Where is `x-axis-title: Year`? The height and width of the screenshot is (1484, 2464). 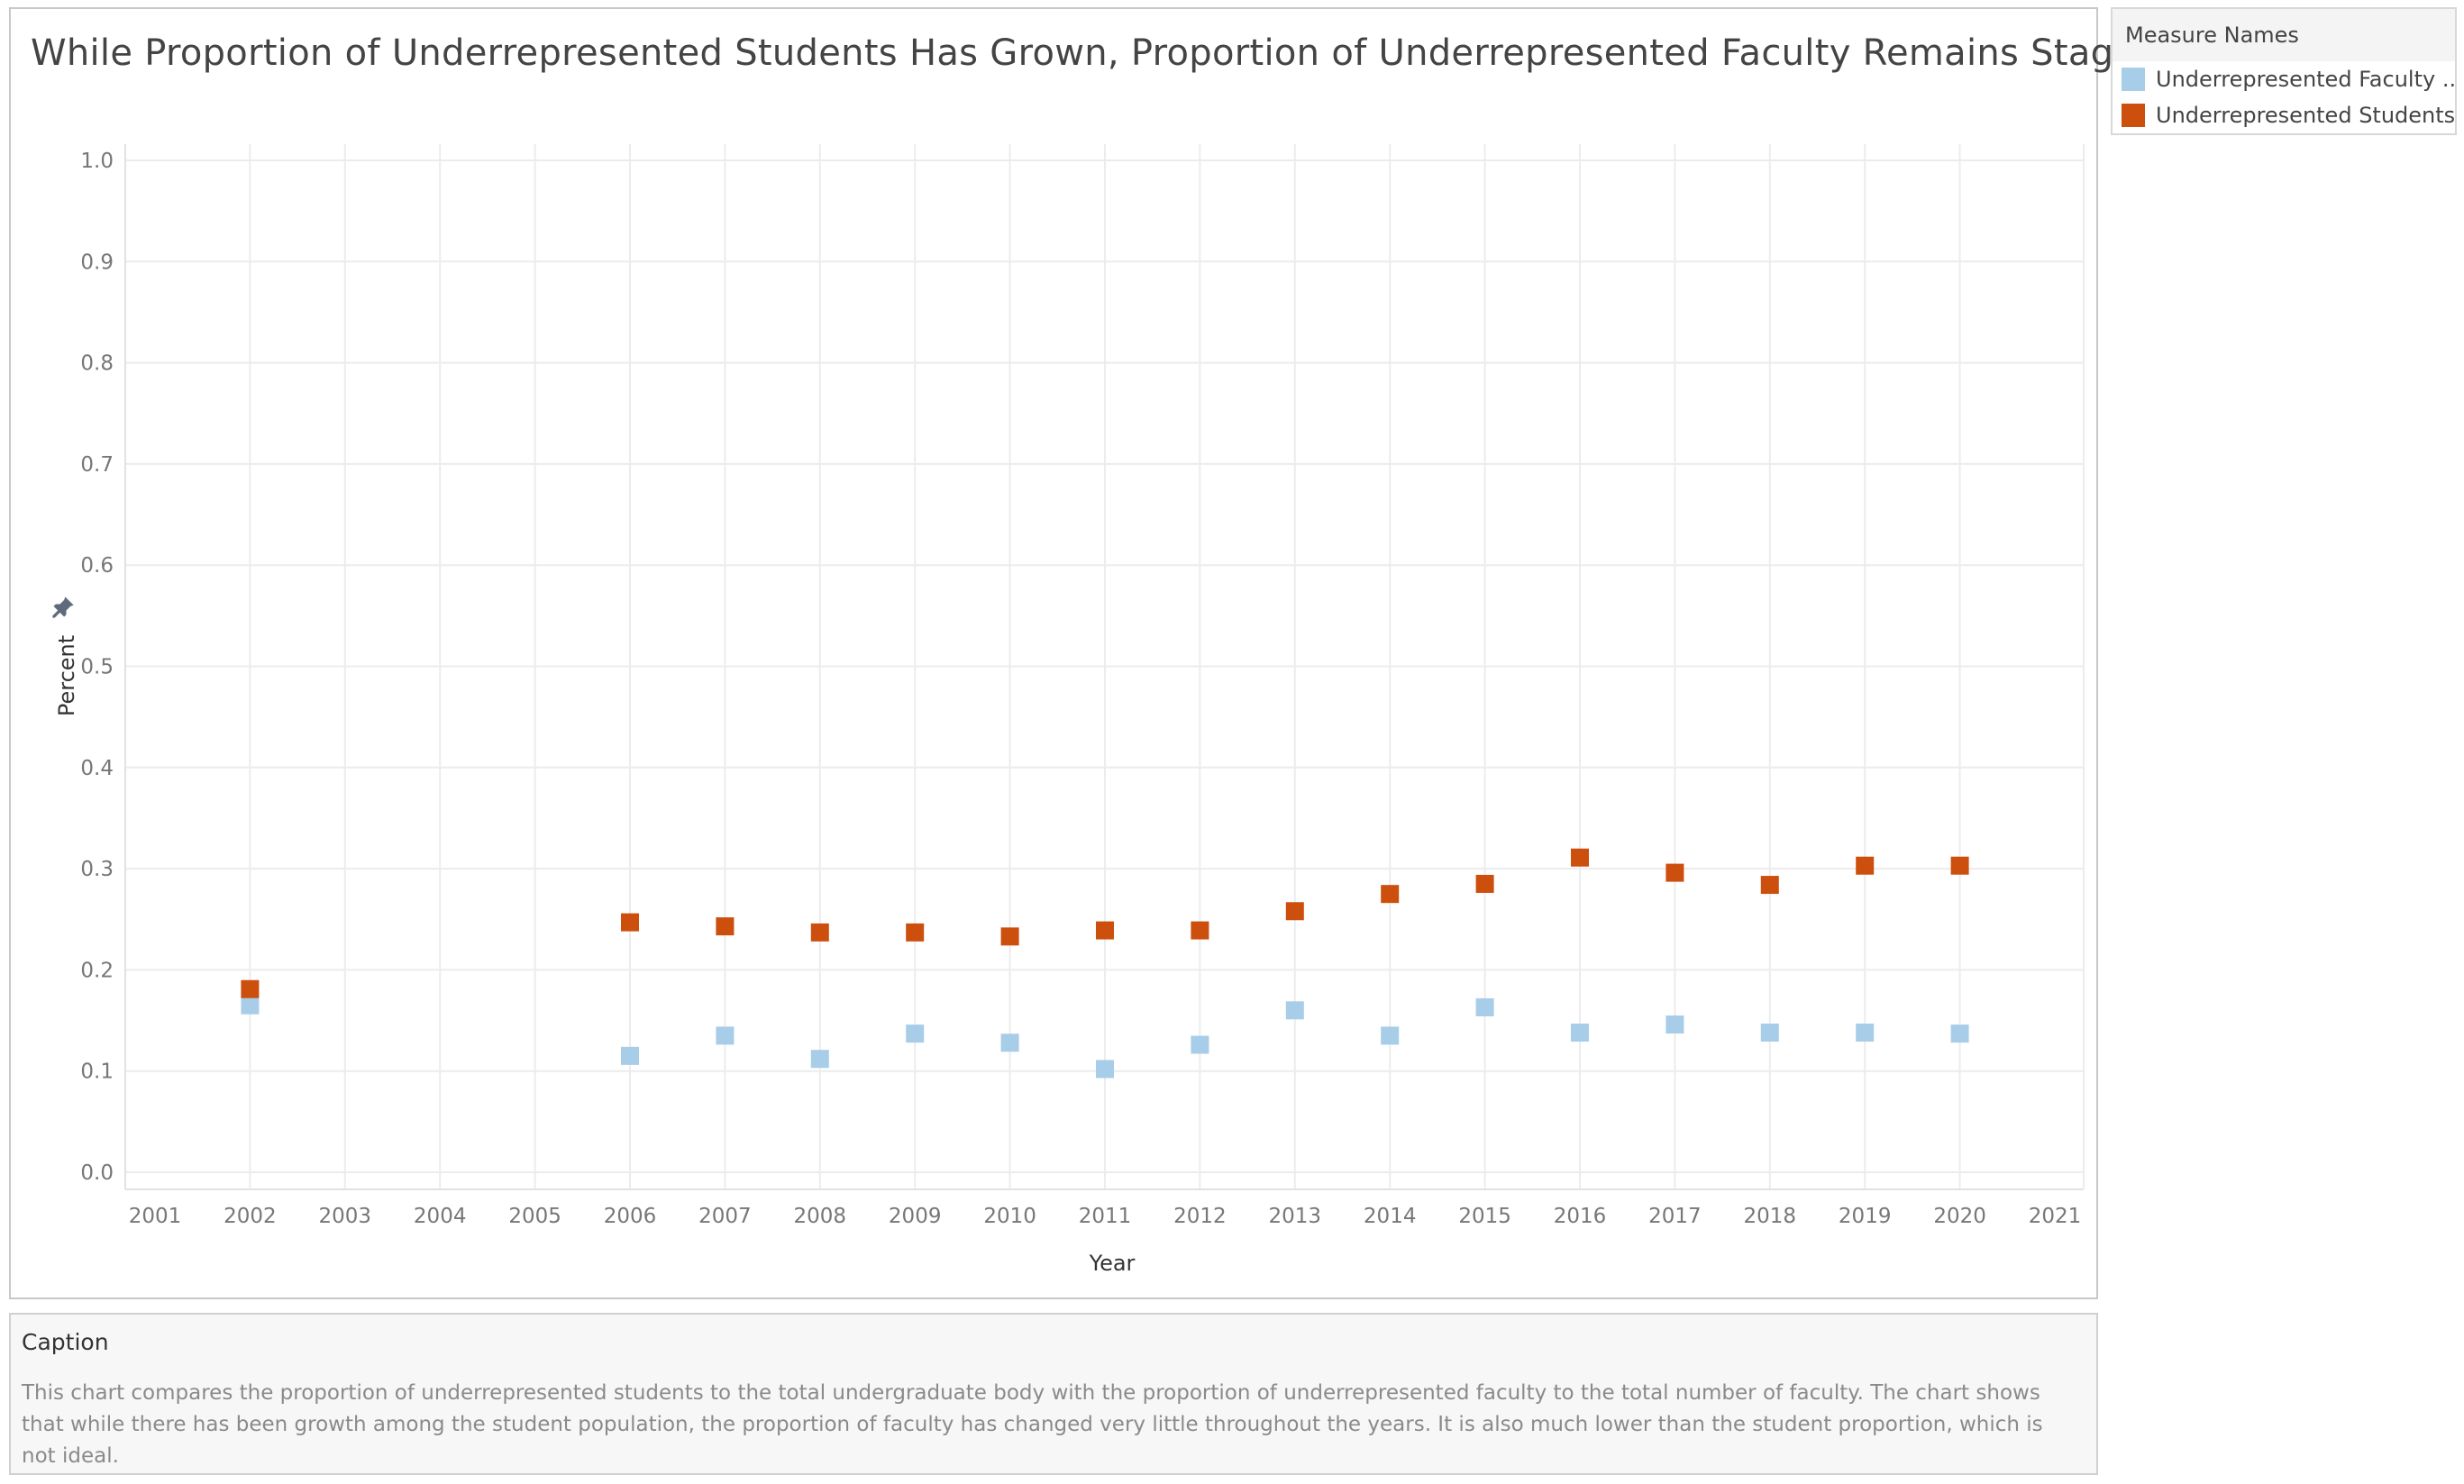 x-axis-title: Year is located at coordinates (1112, 1263).